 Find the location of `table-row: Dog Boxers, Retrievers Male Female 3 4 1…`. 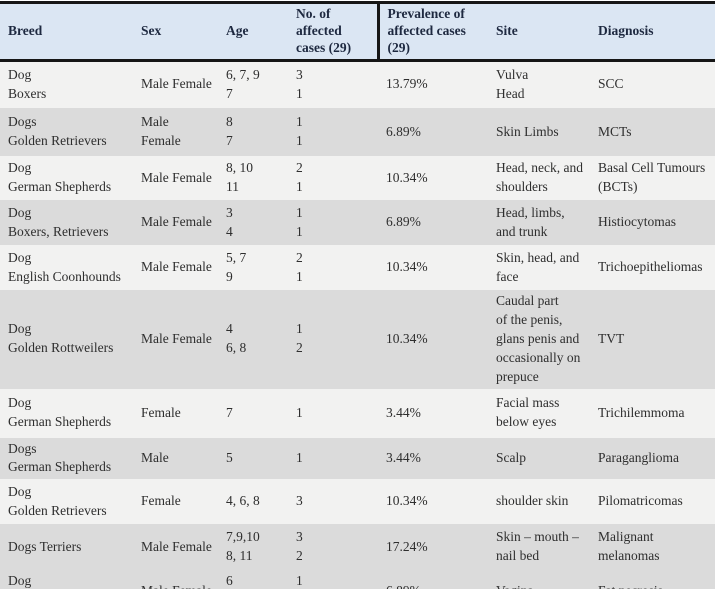

table-row: Dog Boxers, Retrievers Male Female 3 4 1… is located at coordinates (357, 223).